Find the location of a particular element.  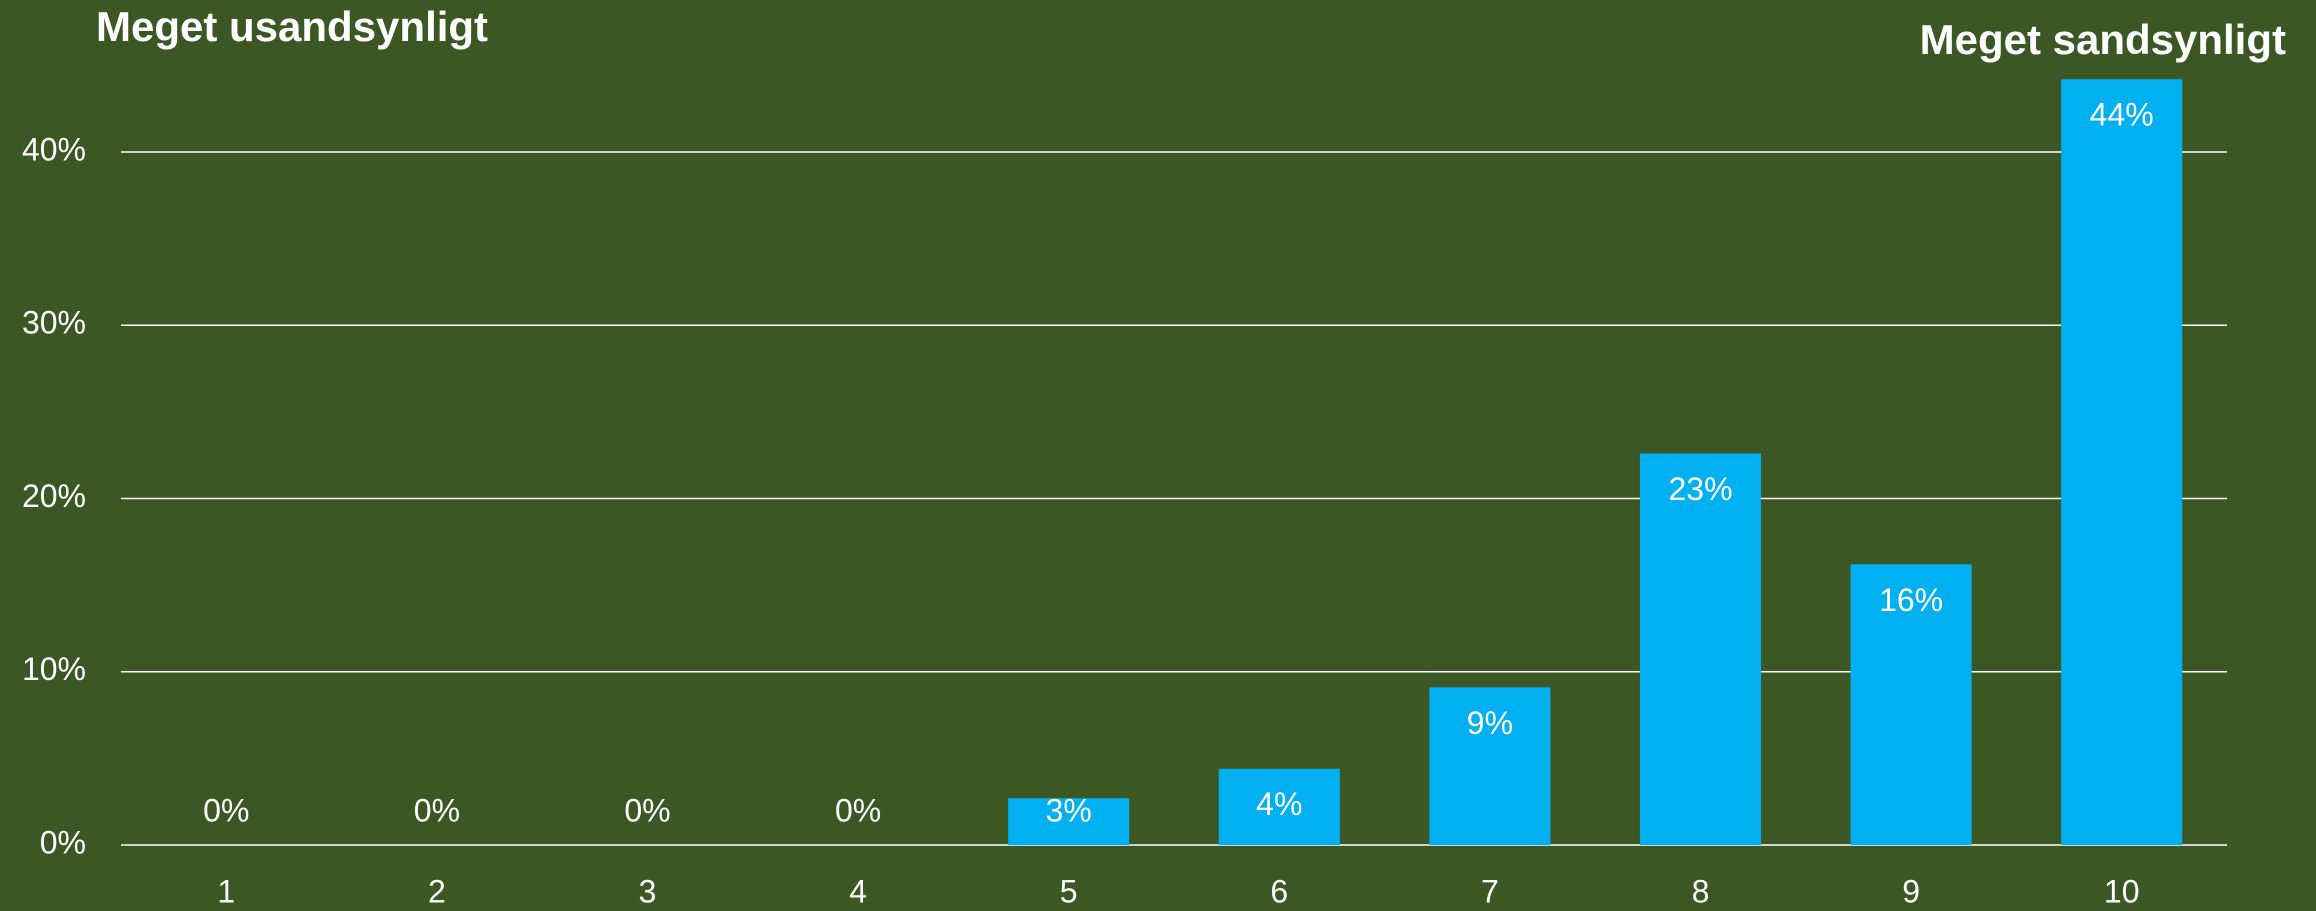

x-tick-label: 3 is located at coordinates (648, 891).